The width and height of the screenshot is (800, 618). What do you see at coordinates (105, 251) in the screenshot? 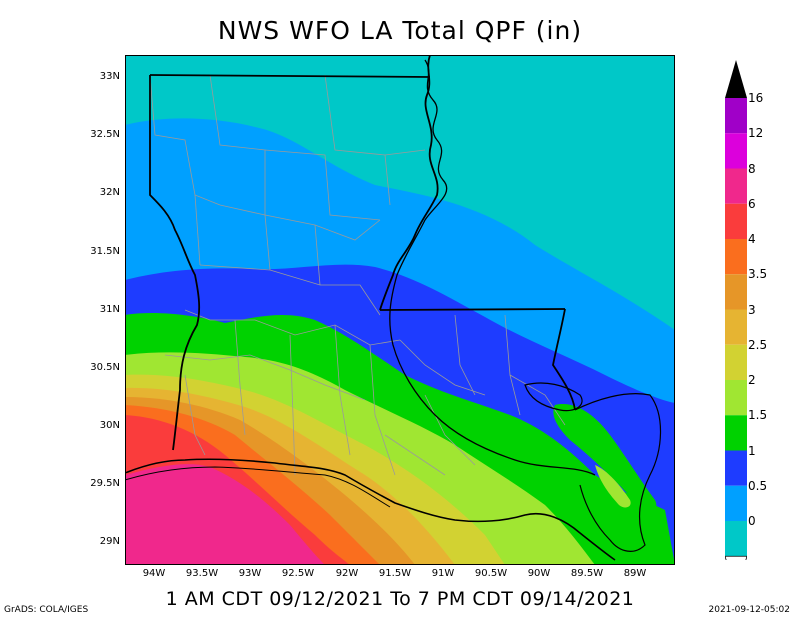
I see `lat-label: 31.5N` at bounding box center [105, 251].